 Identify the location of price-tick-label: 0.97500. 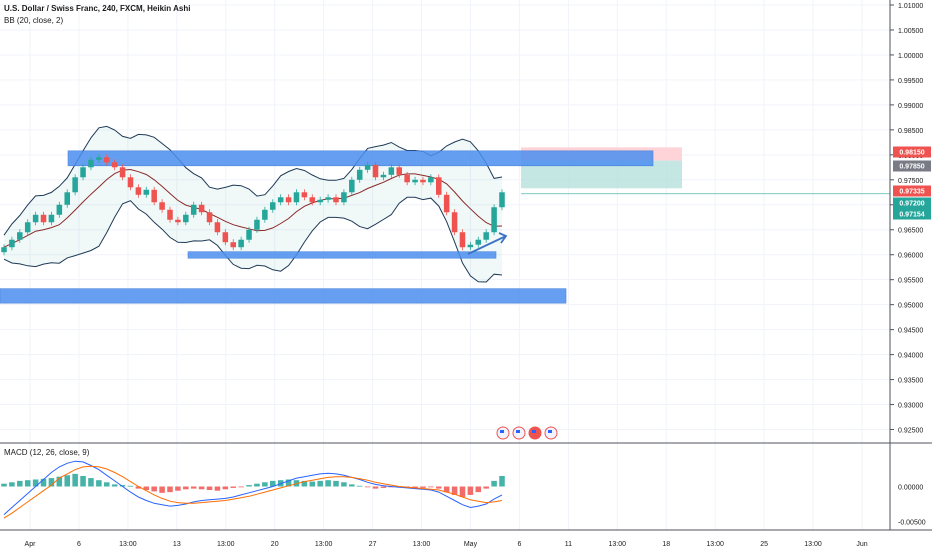
(910, 181).